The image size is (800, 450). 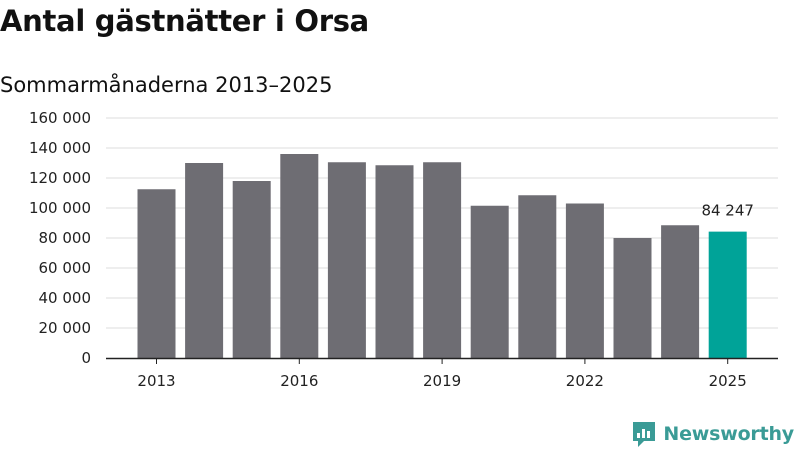 What do you see at coordinates (156, 381) in the screenshot?
I see `x-tick-label: 2013` at bounding box center [156, 381].